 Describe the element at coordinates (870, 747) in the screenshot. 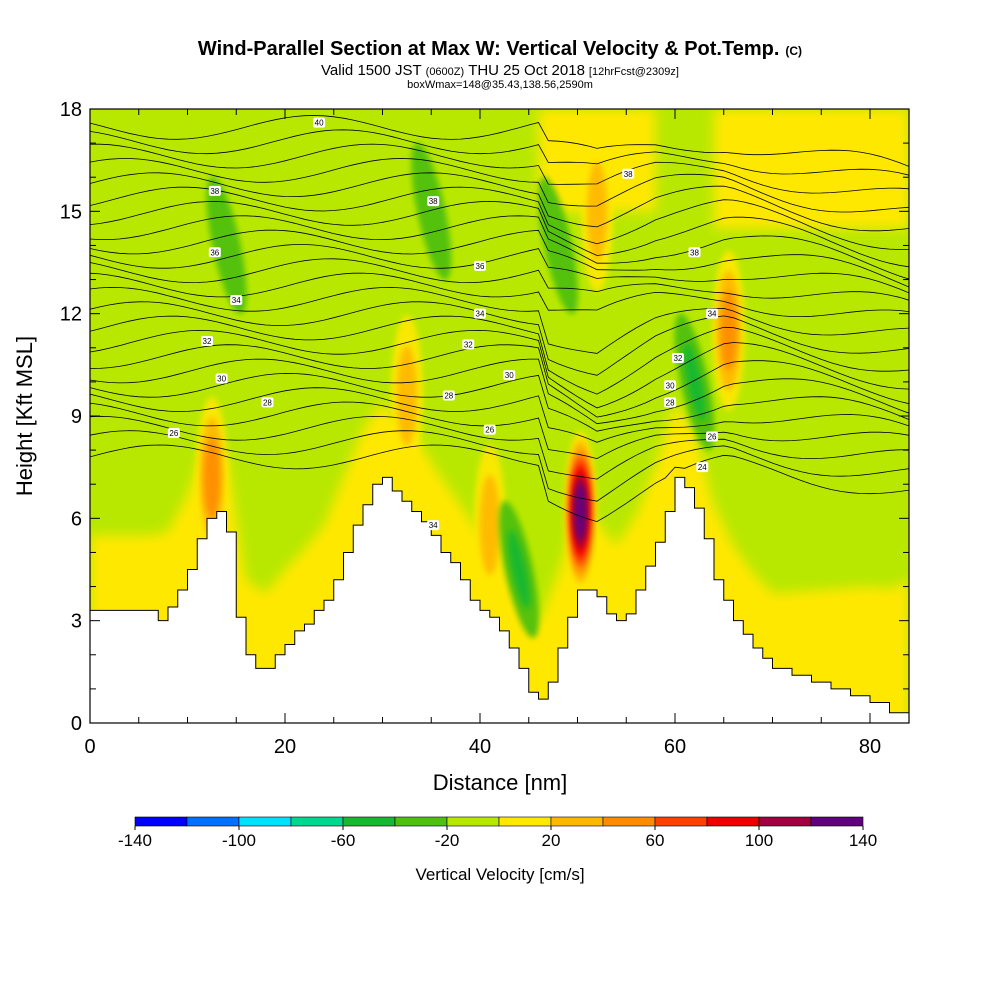

I see `x-tick-label: 80` at that location.